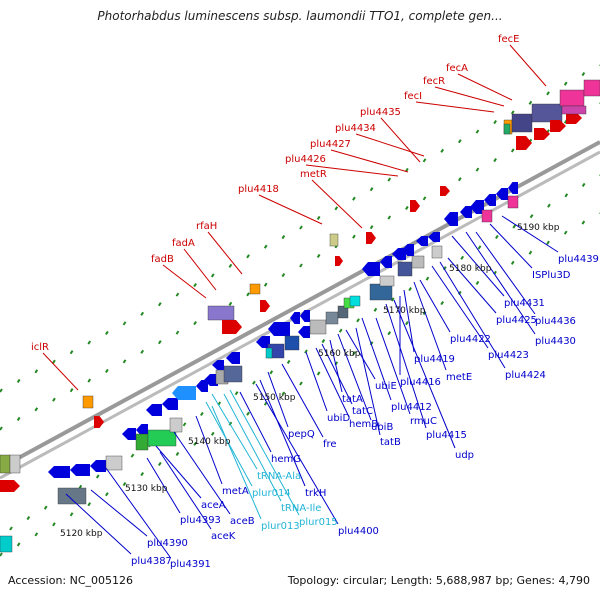  What do you see at coordinates (470, 339) in the screenshot?
I see `lower-gene-label: plu4422` at bounding box center [470, 339].